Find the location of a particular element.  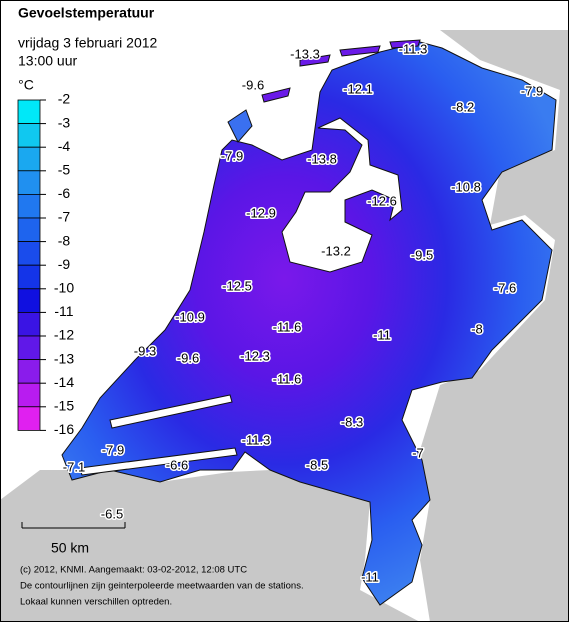

station-value: -6.6 is located at coordinates (177, 464).